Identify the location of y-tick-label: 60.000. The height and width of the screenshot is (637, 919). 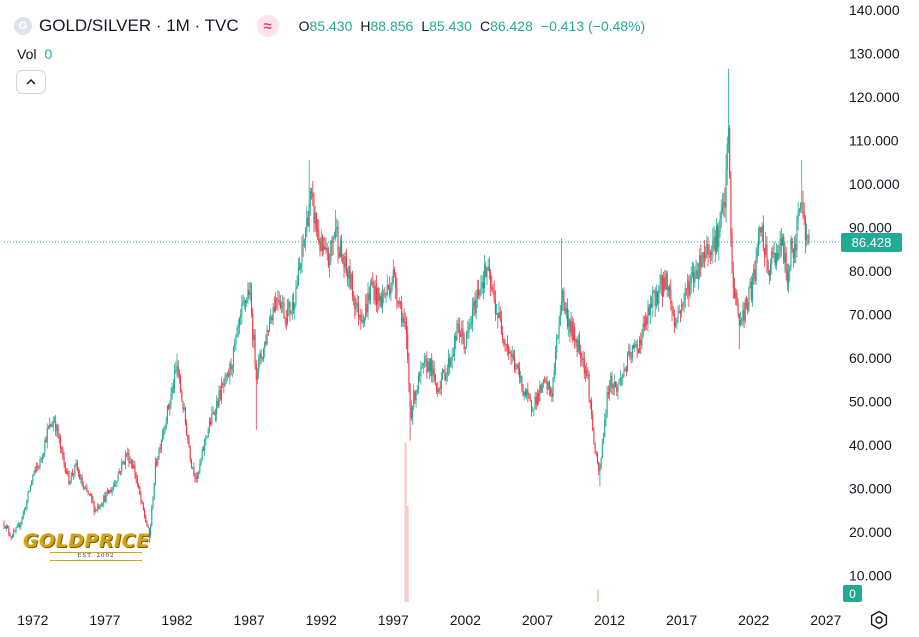
(870, 358).